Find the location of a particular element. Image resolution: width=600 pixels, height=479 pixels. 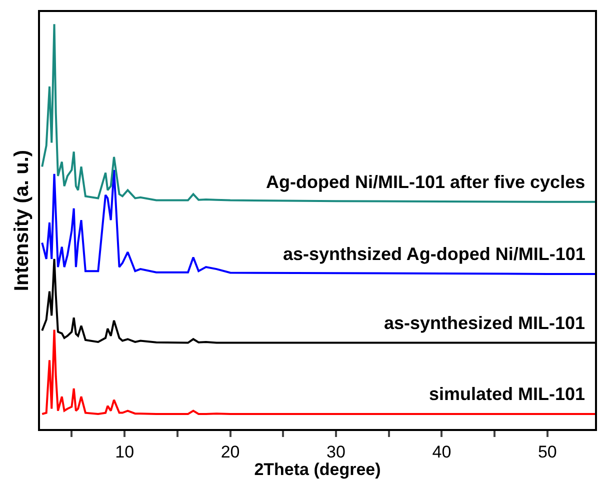

y-axis-title: Intensity (a. u.) is located at coordinates (22, 221).